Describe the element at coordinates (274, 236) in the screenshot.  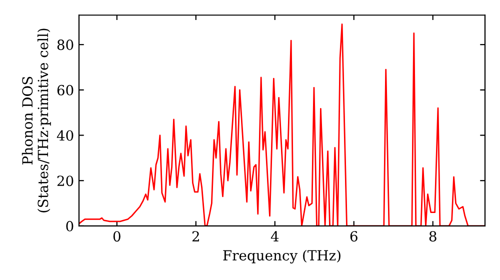
I see `x-tick-label: 4` at that location.